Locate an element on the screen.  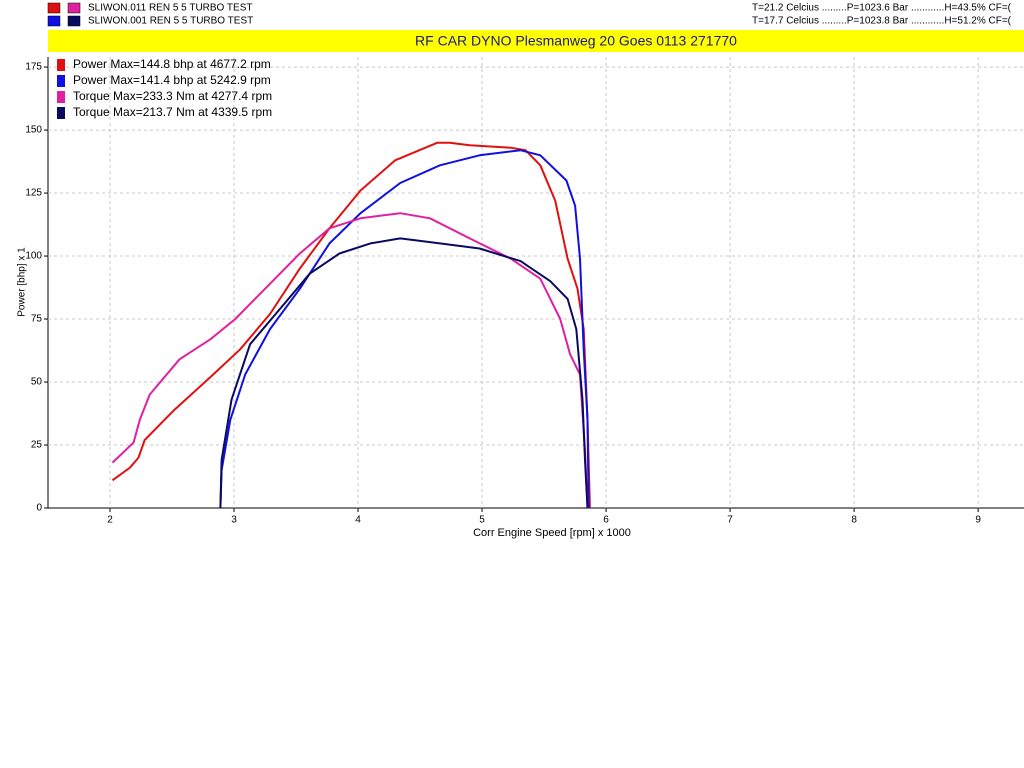
y-tick-label: 0 is located at coordinates (39, 508).